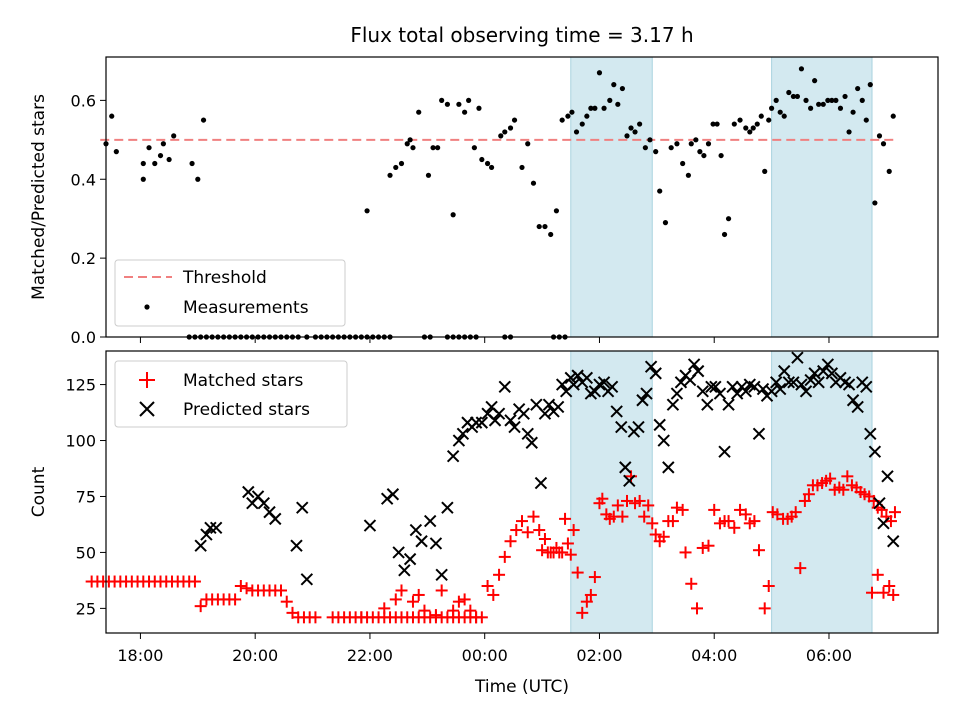 The height and width of the screenshot is (720, 960). I want to click on x-tick-label: 20:00, so click(255, 655).